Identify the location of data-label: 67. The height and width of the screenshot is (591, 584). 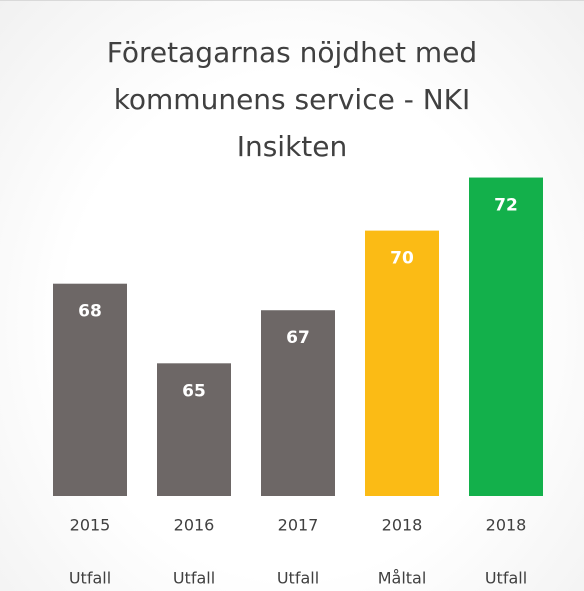
(298, 338).